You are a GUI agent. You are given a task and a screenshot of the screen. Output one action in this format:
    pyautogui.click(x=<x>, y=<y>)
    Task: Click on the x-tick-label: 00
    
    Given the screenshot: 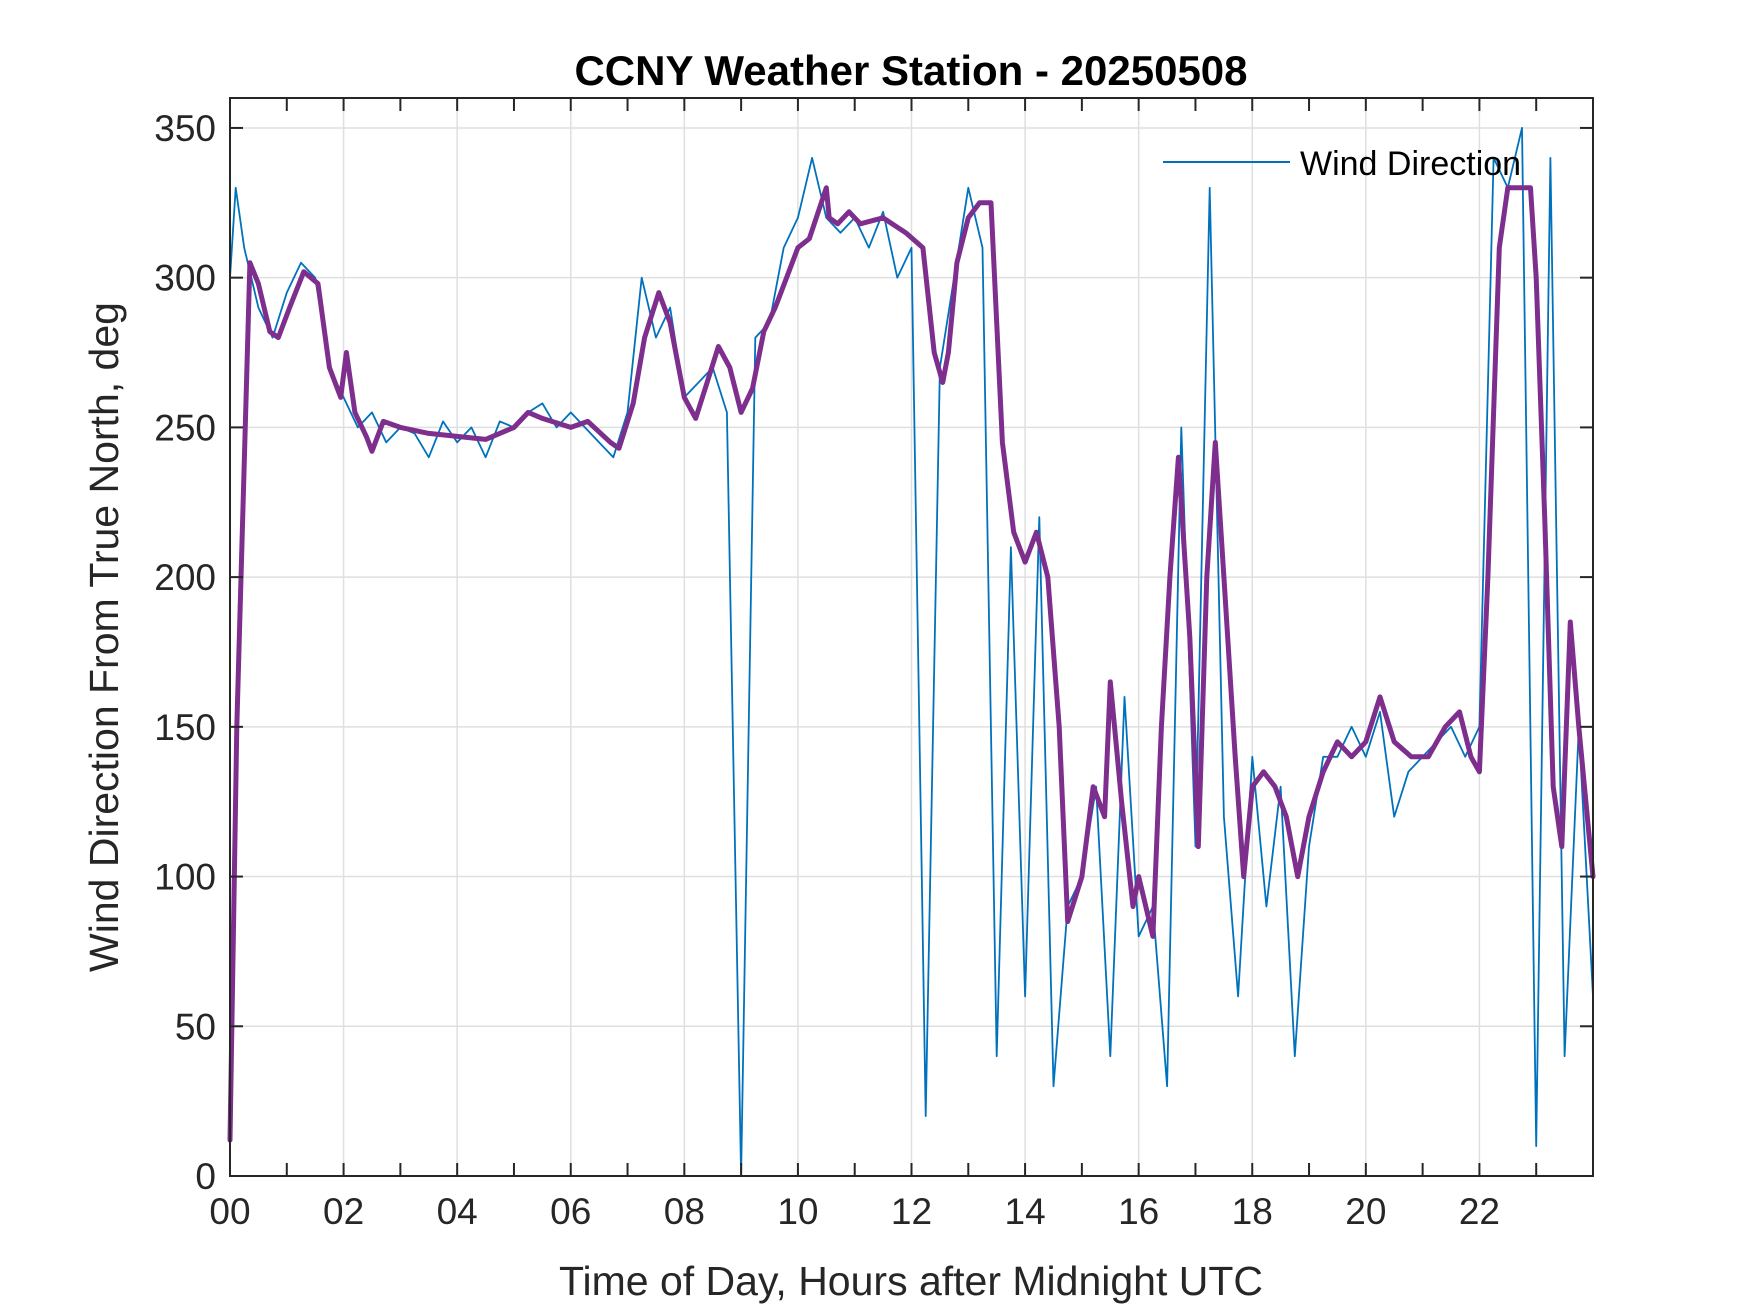 What is the action you would take?
    pyautogui.click(x=229, y=1211)
    